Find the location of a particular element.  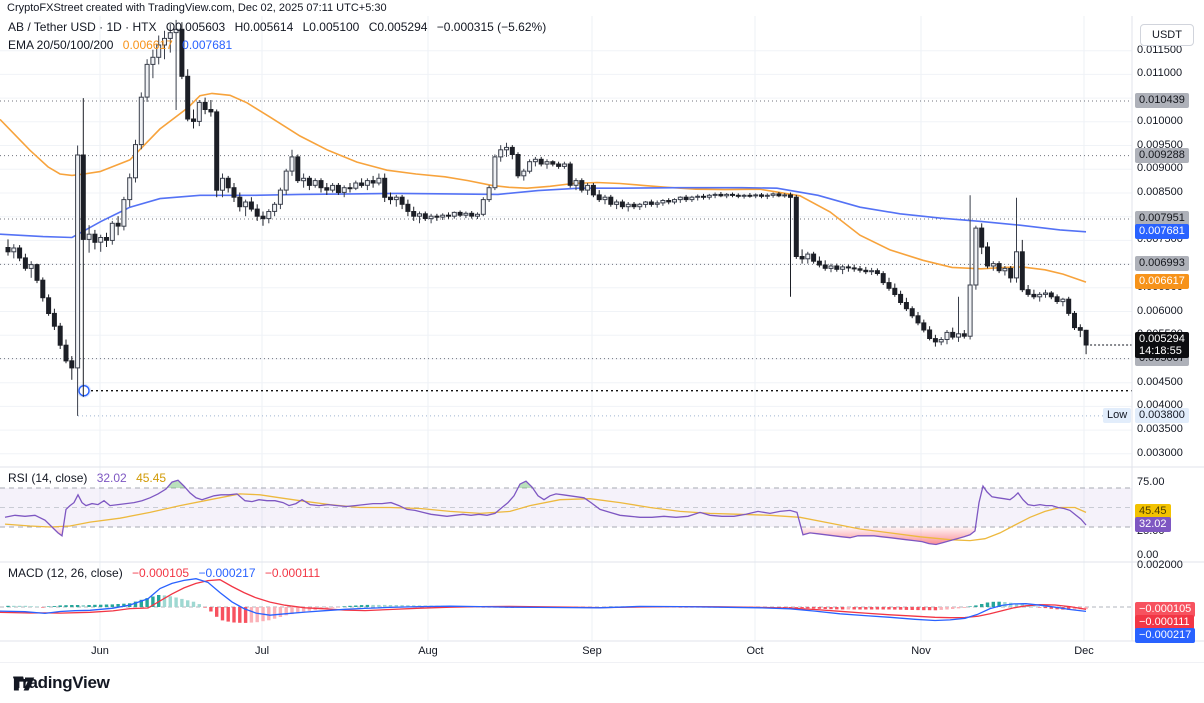

macd-line is located at coordinates (543, 600).